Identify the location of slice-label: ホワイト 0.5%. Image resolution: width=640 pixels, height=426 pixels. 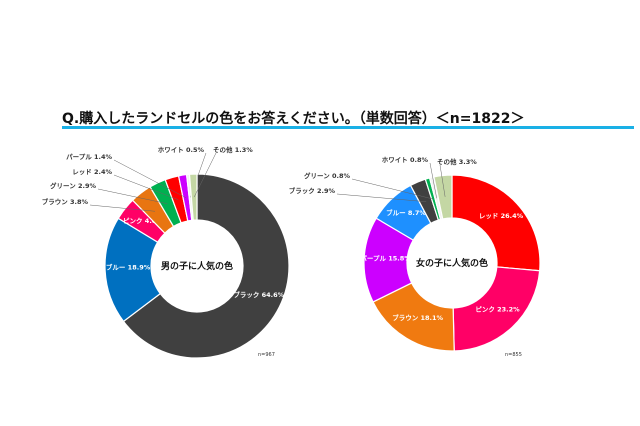
(181, 150).